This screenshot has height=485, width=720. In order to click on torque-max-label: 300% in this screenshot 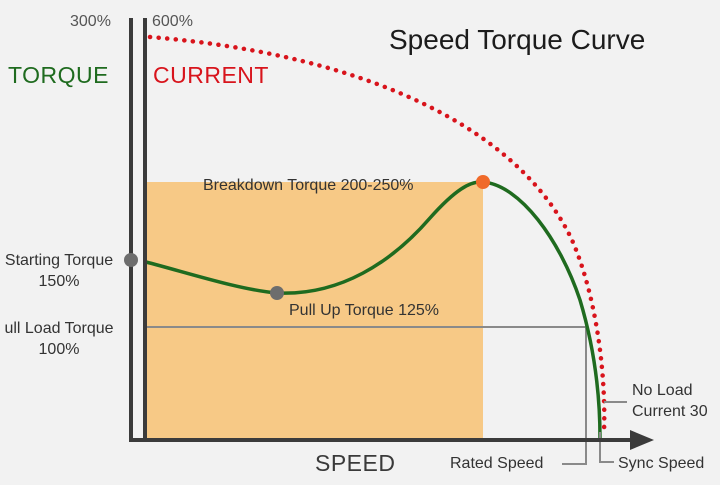, I will do `click(90, 21)`.